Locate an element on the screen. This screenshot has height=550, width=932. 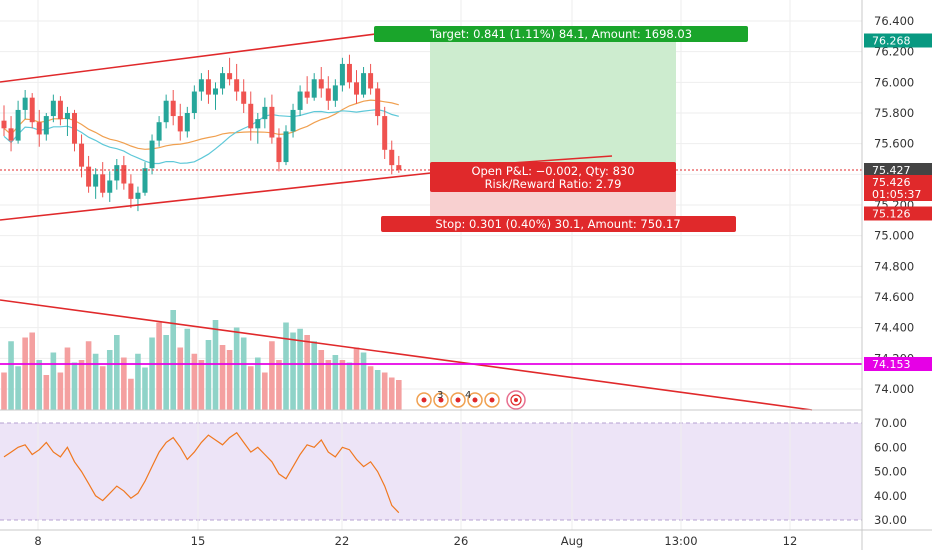
event-markers: 3 4 is located at coordinates (471, 400).